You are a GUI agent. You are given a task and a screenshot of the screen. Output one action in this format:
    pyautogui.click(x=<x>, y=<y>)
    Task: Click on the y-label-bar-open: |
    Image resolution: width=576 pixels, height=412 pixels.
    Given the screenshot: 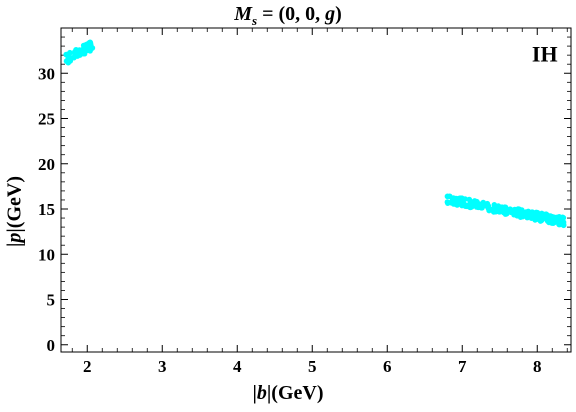 What is the action you would take?
    pyautogui.click(x=14, y=245)
    